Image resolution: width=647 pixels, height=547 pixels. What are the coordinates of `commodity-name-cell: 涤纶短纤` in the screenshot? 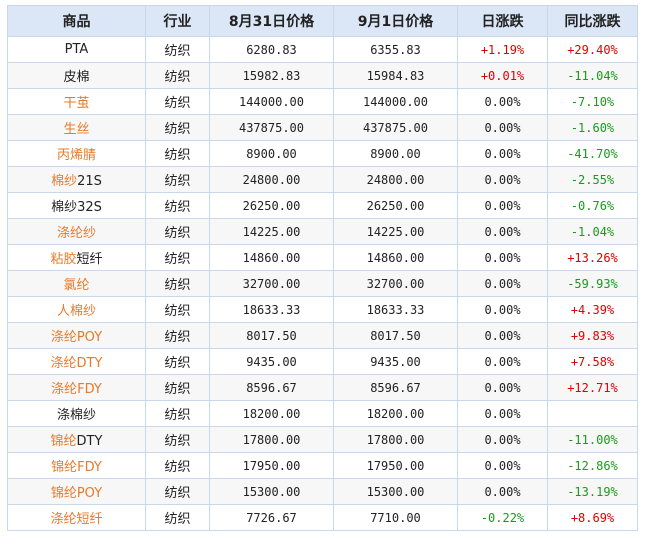 It's located at (76, 517).